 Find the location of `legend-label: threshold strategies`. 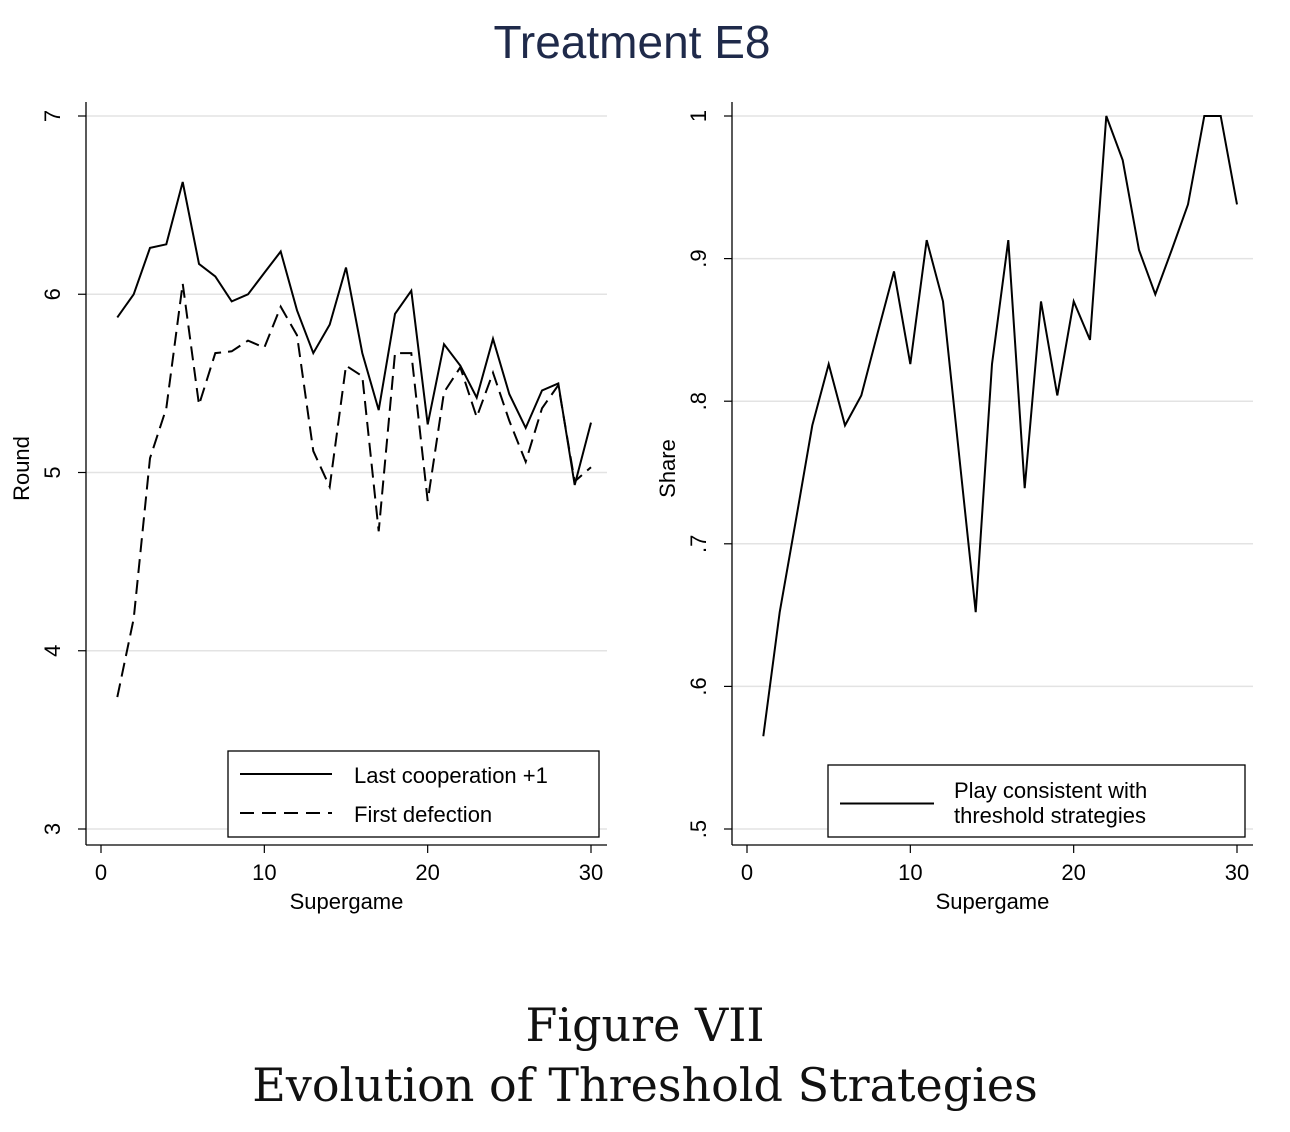

legend-label: threshold strategies is located at coordinates (1050, 815).